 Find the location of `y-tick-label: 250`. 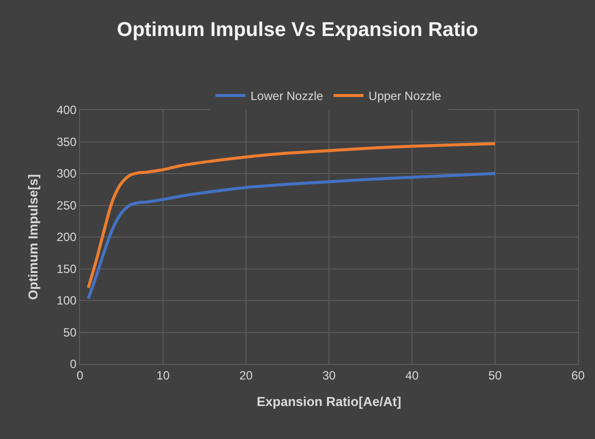

y-tick-label: 250 is located at coordinates (66, 205).